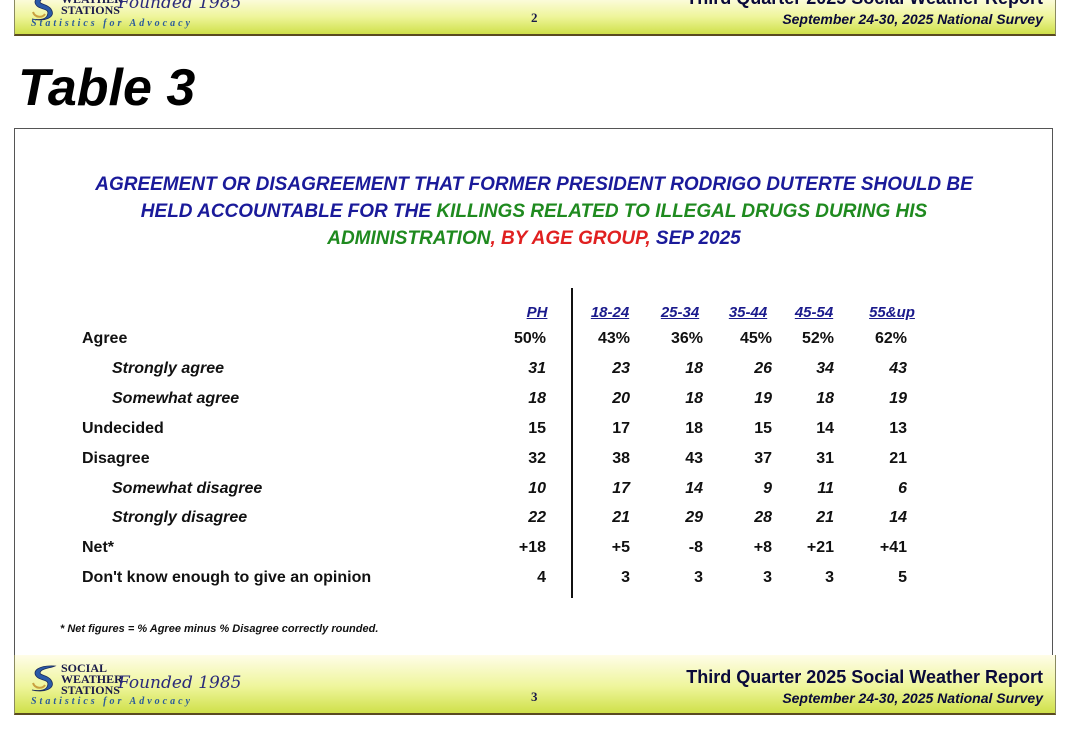  Describe the element at coordinates (537, 488) in the screenshot. I see `table-cell: 10` at that location.